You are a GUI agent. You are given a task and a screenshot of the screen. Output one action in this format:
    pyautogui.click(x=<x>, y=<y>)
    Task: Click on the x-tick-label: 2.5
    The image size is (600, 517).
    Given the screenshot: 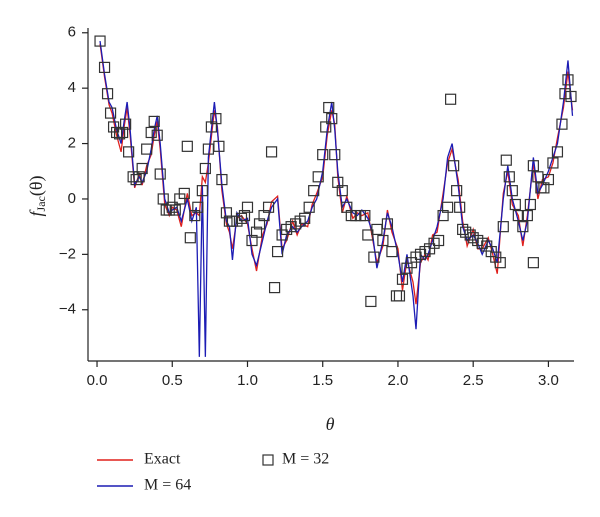 What is the action you would take?
    pyautogui.click(x=473, y=380)
    